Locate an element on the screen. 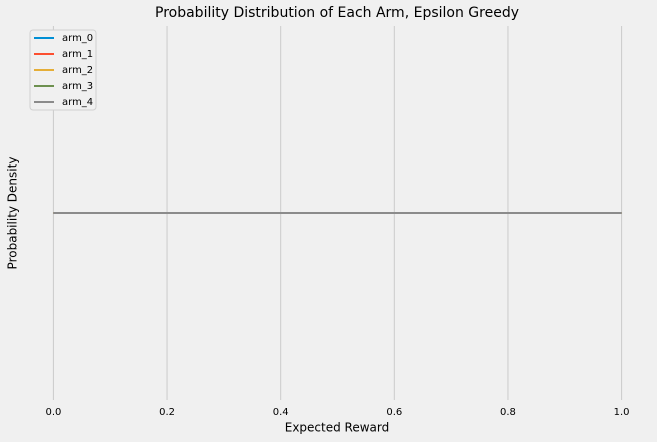 The image size is (657, 442). legend-label: arm_2 is located at coordinates (77, 70).